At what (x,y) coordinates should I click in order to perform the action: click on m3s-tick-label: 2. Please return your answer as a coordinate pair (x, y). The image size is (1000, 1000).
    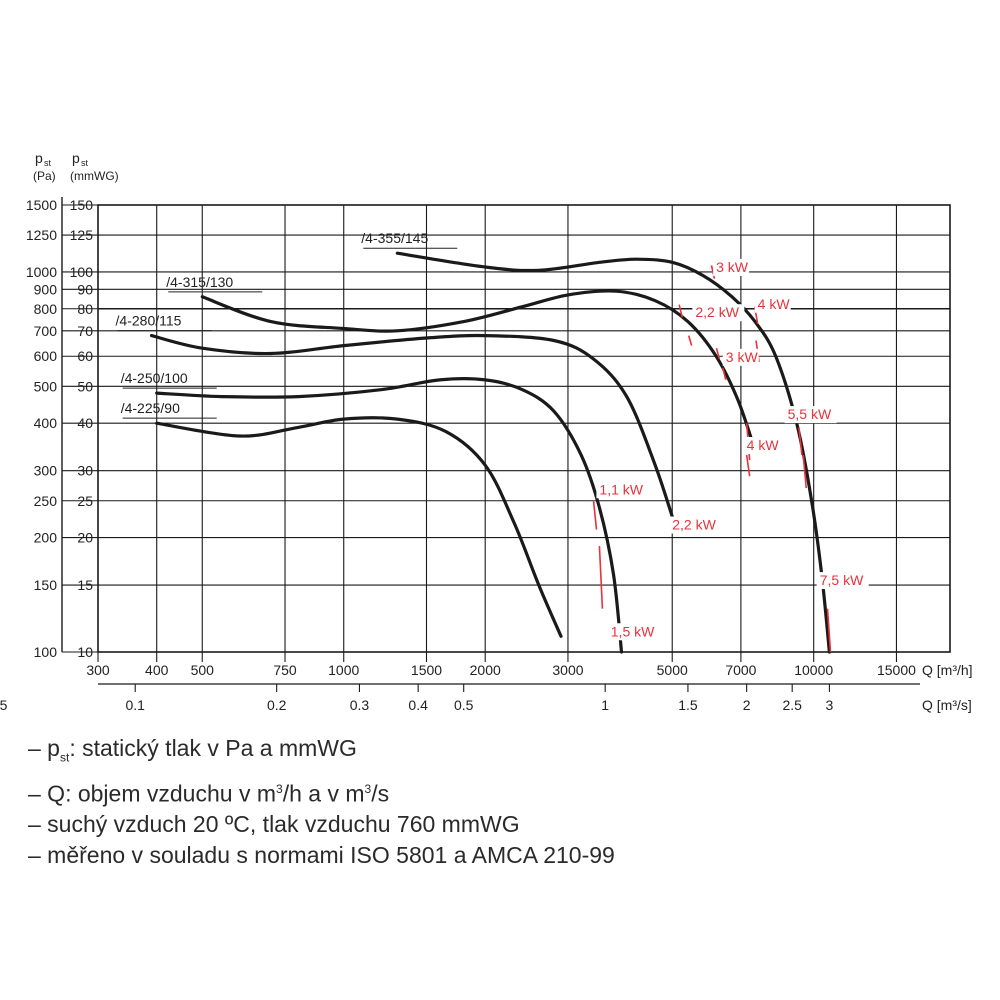
    Looking at the image, I should click on (747, 705).